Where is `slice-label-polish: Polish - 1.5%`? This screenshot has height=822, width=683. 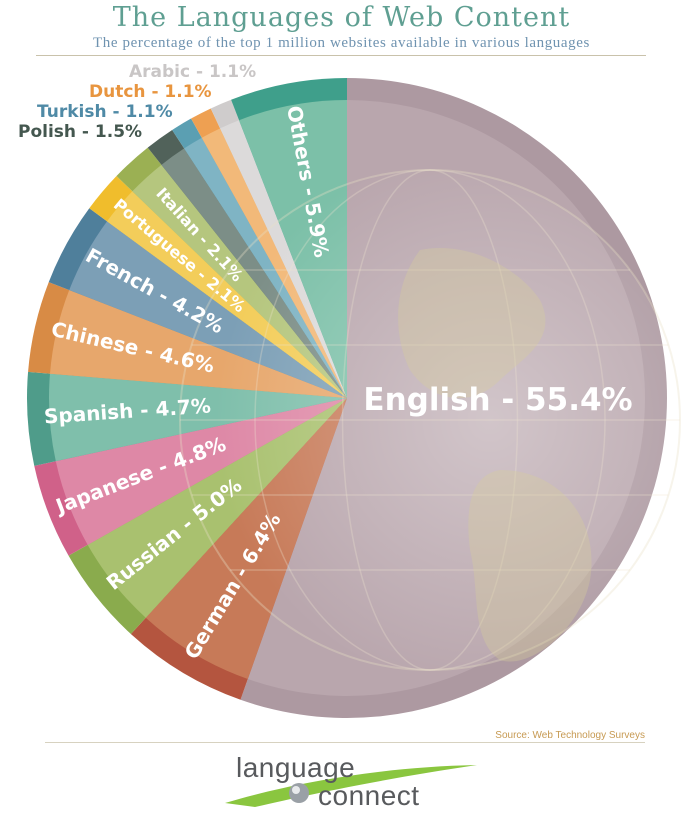
slice-label-polish: Polish - 1.5% is located at coordinates (80, 132).